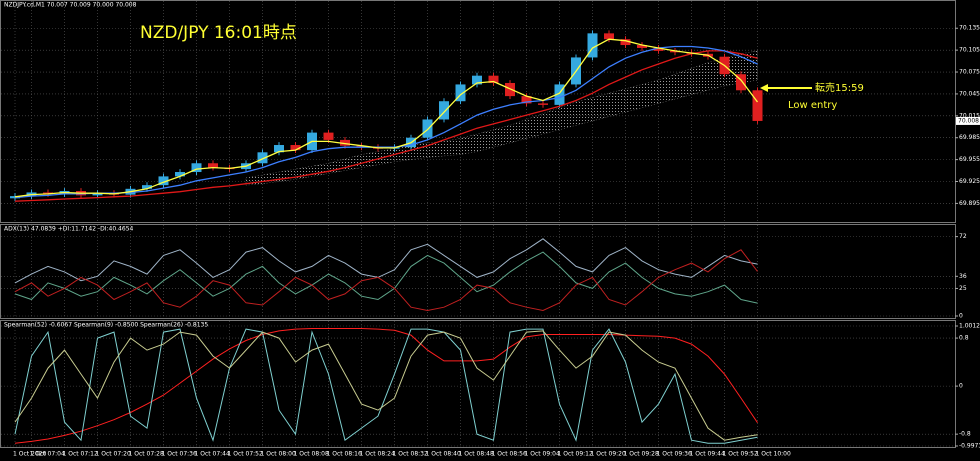 This screenshot has height=461, width=980. Describe the element at coordinates (509, 454) in the screenshot. I see `x-tick-label: 1 Oct 08:56` at that location.